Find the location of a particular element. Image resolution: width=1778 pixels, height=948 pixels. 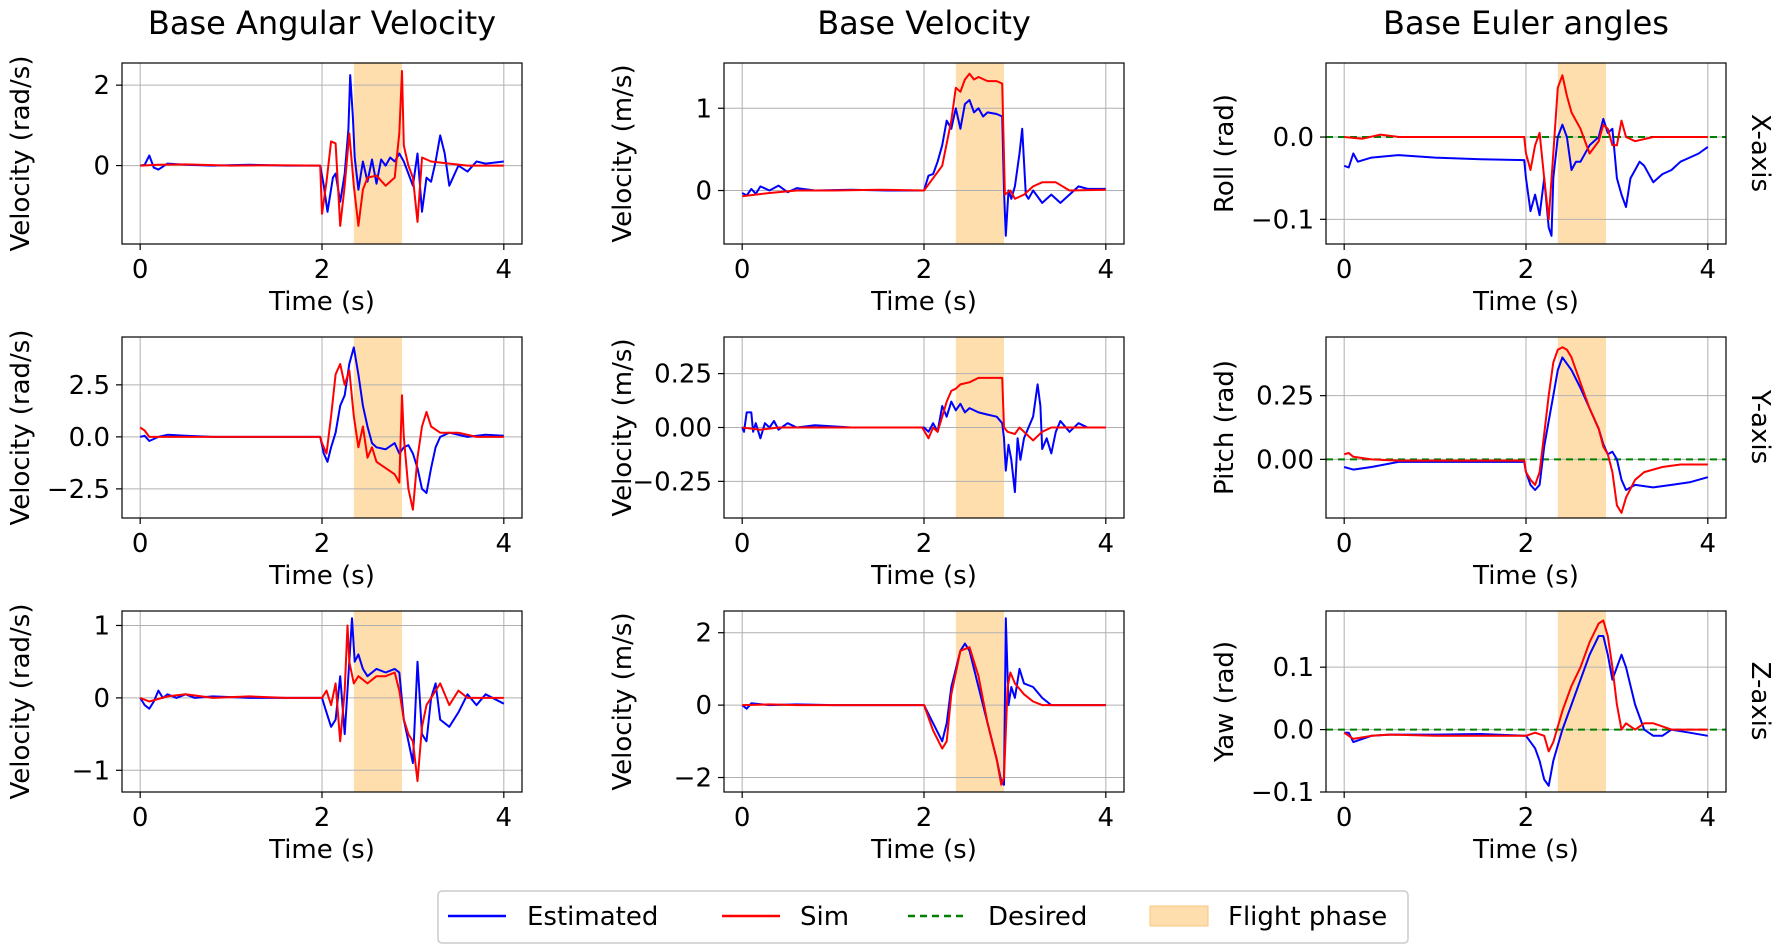

subplot-r2c0-xtick-label-2: 4 is located at coordinates (504, 818).